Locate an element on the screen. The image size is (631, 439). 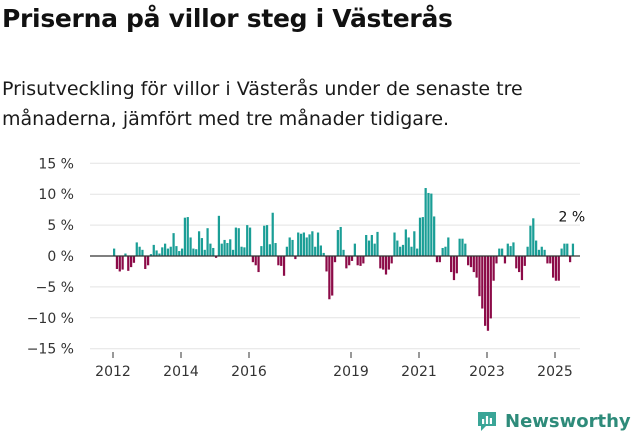
y-tick-label: 15 % is located at coordinates (56, 164).